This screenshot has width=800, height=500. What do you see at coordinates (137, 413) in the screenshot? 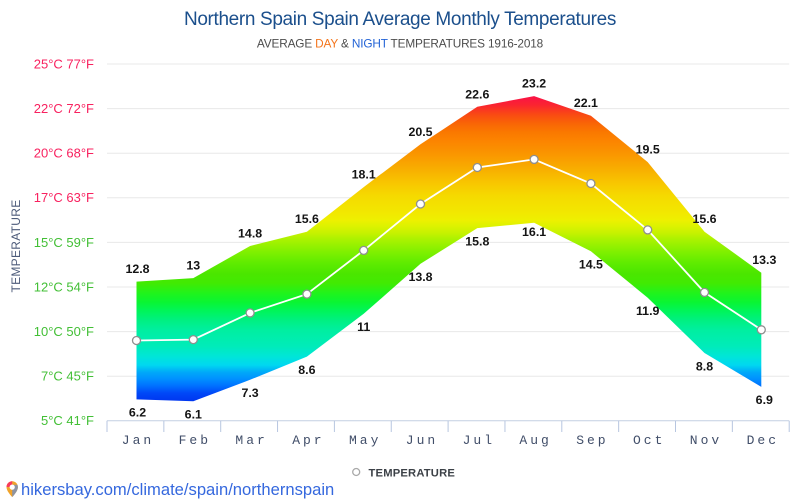
I see `svg-text: 6.2` at bounding box center [137, 413].